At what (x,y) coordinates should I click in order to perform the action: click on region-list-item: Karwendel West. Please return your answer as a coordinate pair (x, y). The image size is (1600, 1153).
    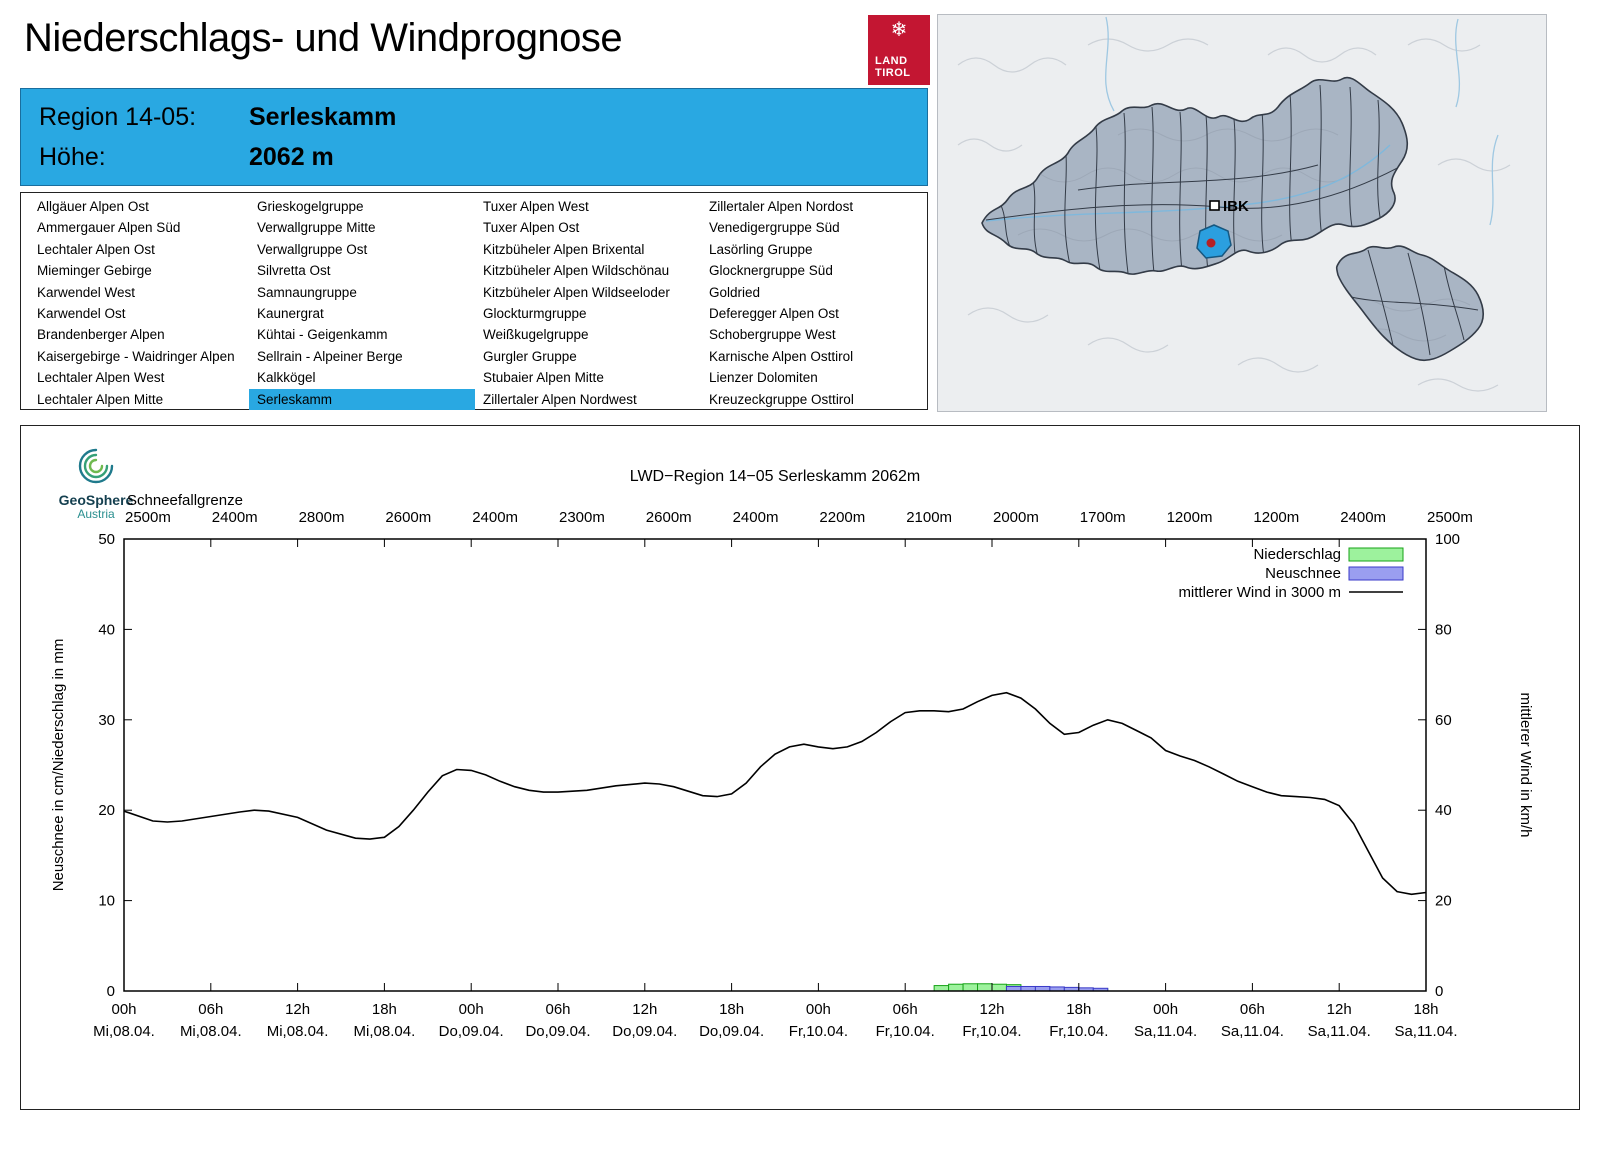
    Looking at the image, I should click on (86, 292).